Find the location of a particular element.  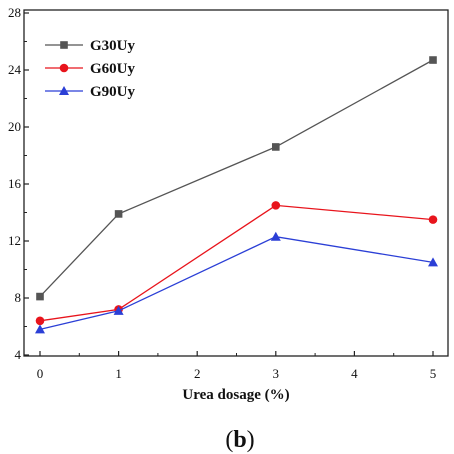

legend-label: G60Uy is located at coordinates (113, 69).